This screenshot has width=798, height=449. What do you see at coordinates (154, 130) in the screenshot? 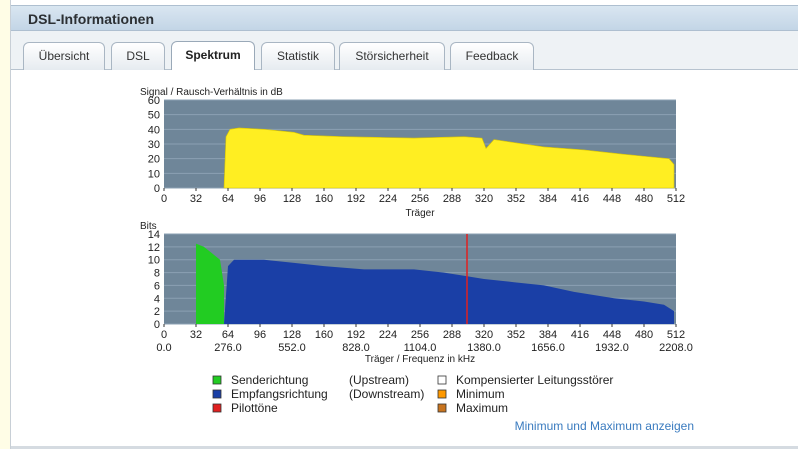
I see `snr-y-tick-label: 40` at bounding box center [154, 130].